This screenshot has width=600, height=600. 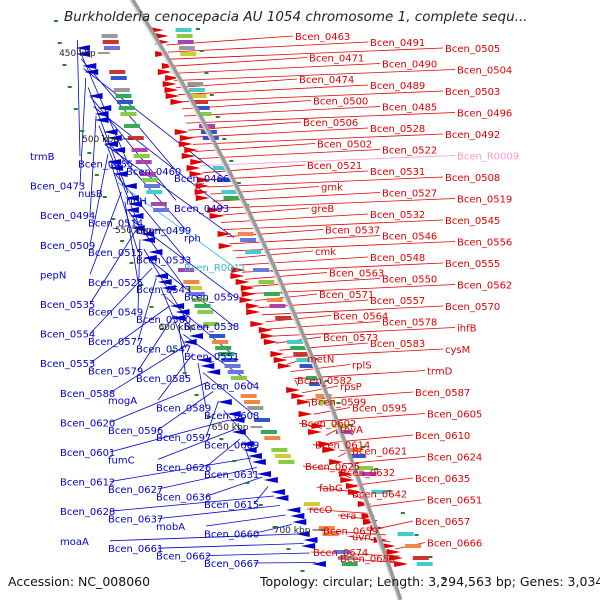 What do you see at coordinates (321, 510) in the screenshot?
I see `gene-label-forward: recO` at bounding box center [321, 510].